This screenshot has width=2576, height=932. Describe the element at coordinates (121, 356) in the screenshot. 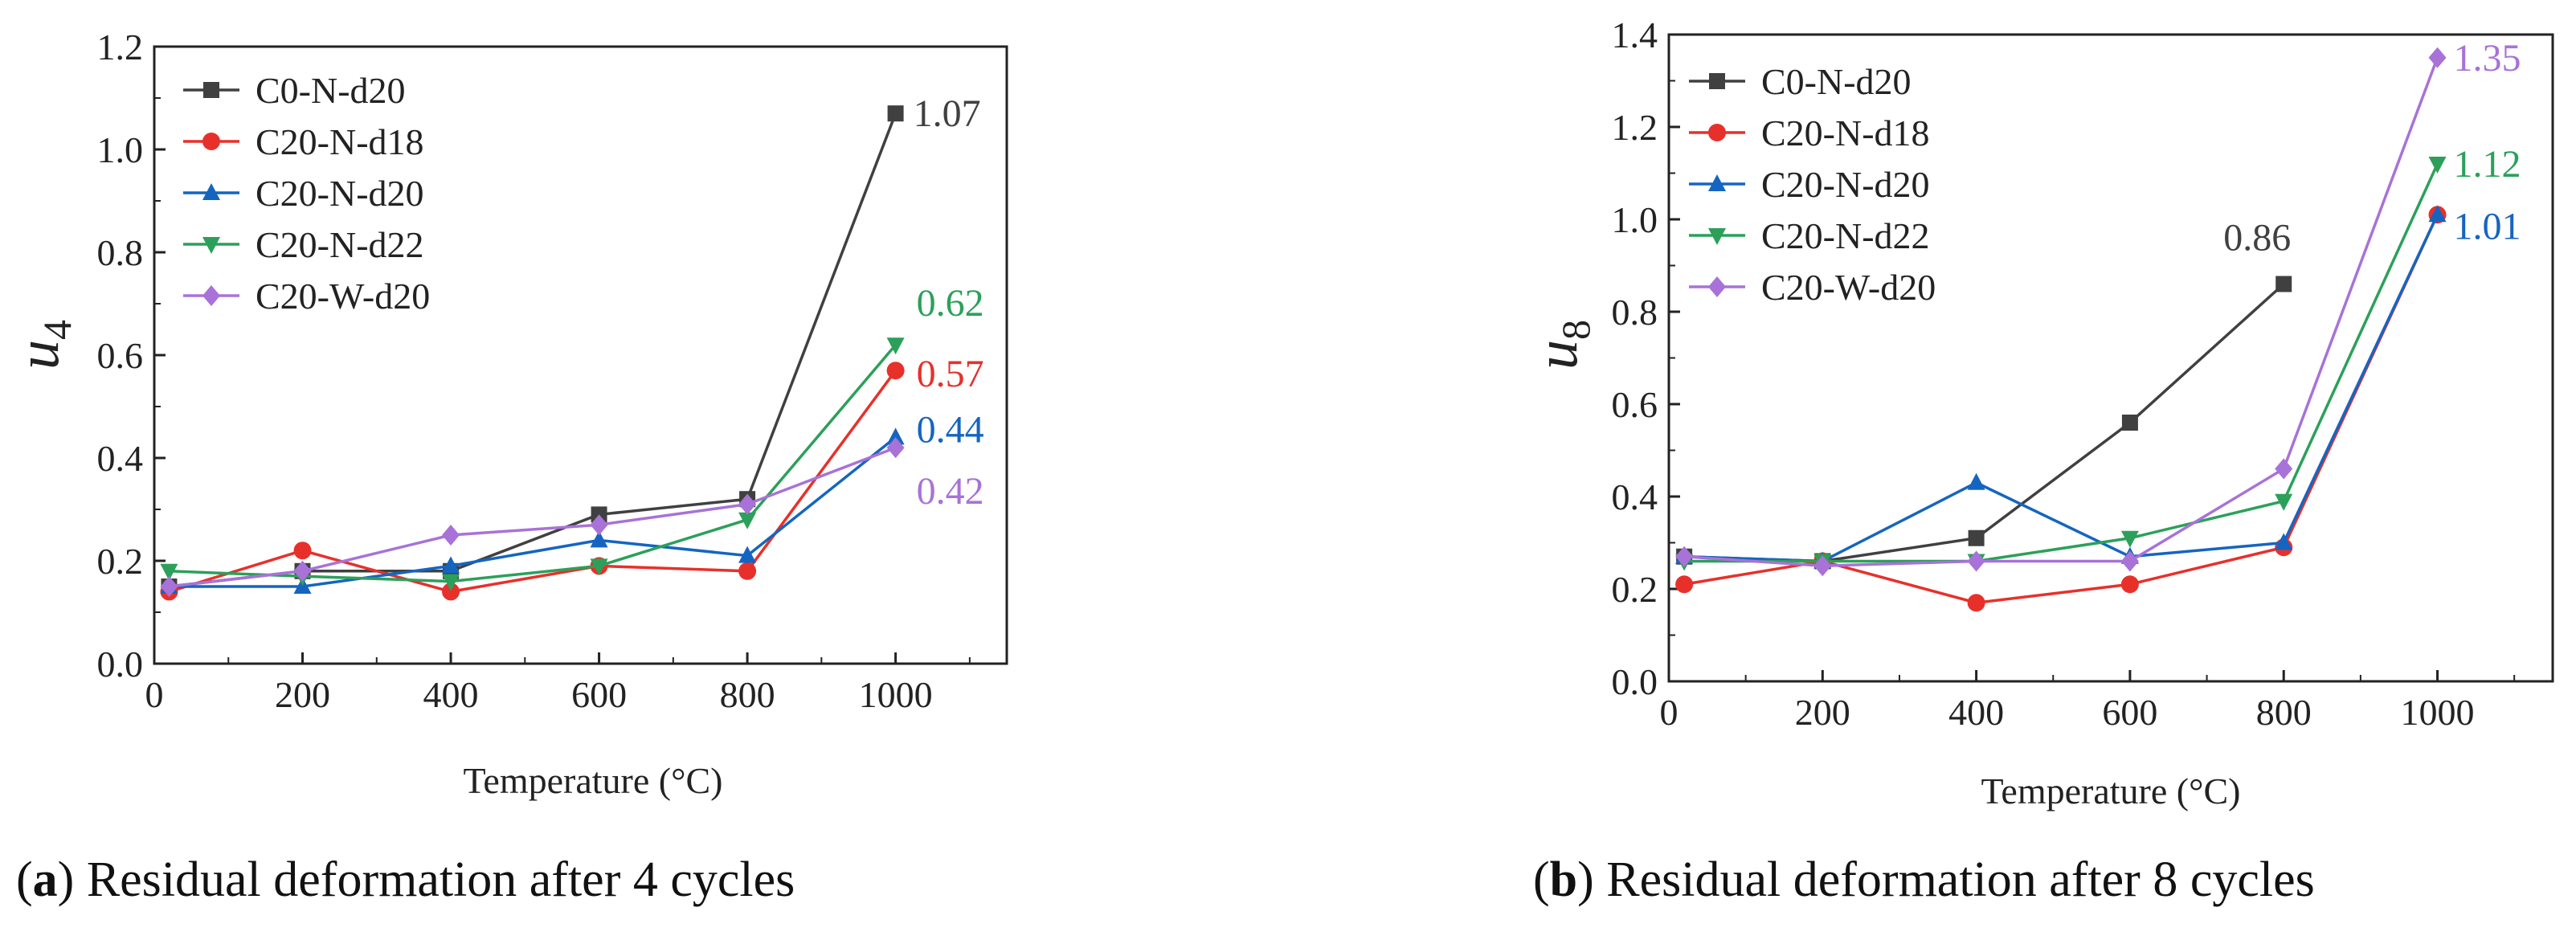

I see `chart-a-y-tick-label: 0.6` at that location.